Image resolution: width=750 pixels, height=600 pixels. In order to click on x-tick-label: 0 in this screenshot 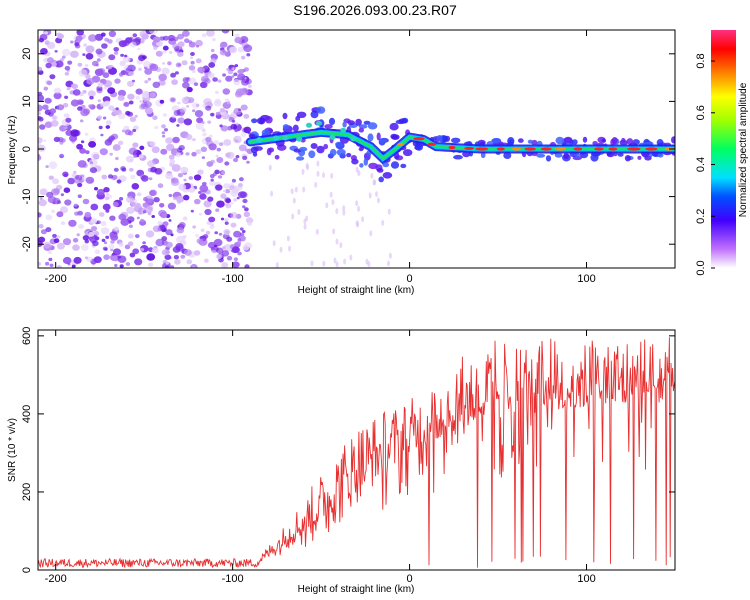, I will do `click(410, 579)`.